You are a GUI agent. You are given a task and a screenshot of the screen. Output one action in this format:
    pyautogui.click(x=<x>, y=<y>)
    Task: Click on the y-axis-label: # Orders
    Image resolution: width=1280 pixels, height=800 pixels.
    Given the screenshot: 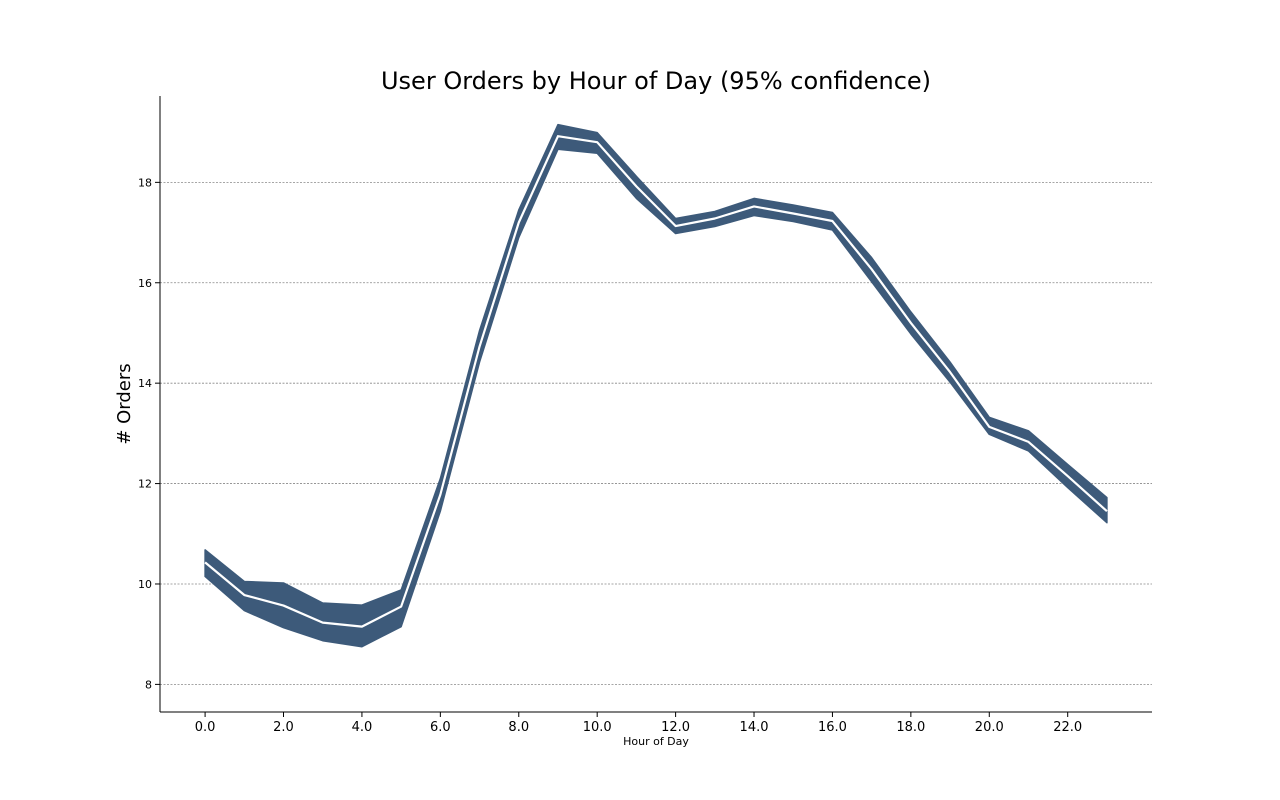 What is the action you would take?
    pyautogui.click(x=124, y=403)
    